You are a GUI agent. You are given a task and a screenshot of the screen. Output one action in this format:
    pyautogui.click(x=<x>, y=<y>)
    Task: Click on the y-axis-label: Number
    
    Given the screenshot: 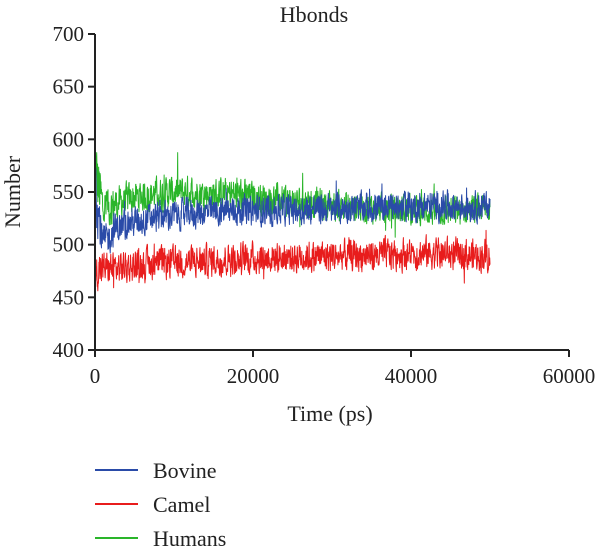 What is the action you would take?
    pyautogui.click(x=12, y=191)
    